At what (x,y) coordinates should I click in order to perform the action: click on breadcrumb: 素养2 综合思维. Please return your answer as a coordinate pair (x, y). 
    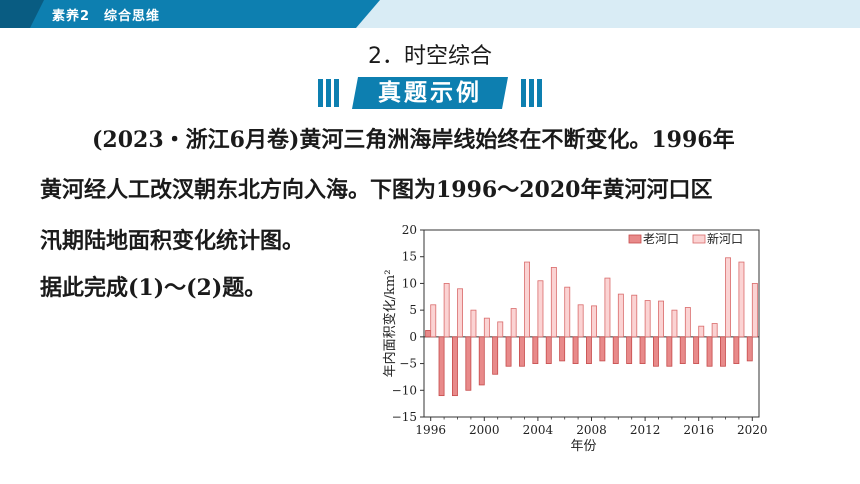
    Looking at the image, I should click on (106, 16).